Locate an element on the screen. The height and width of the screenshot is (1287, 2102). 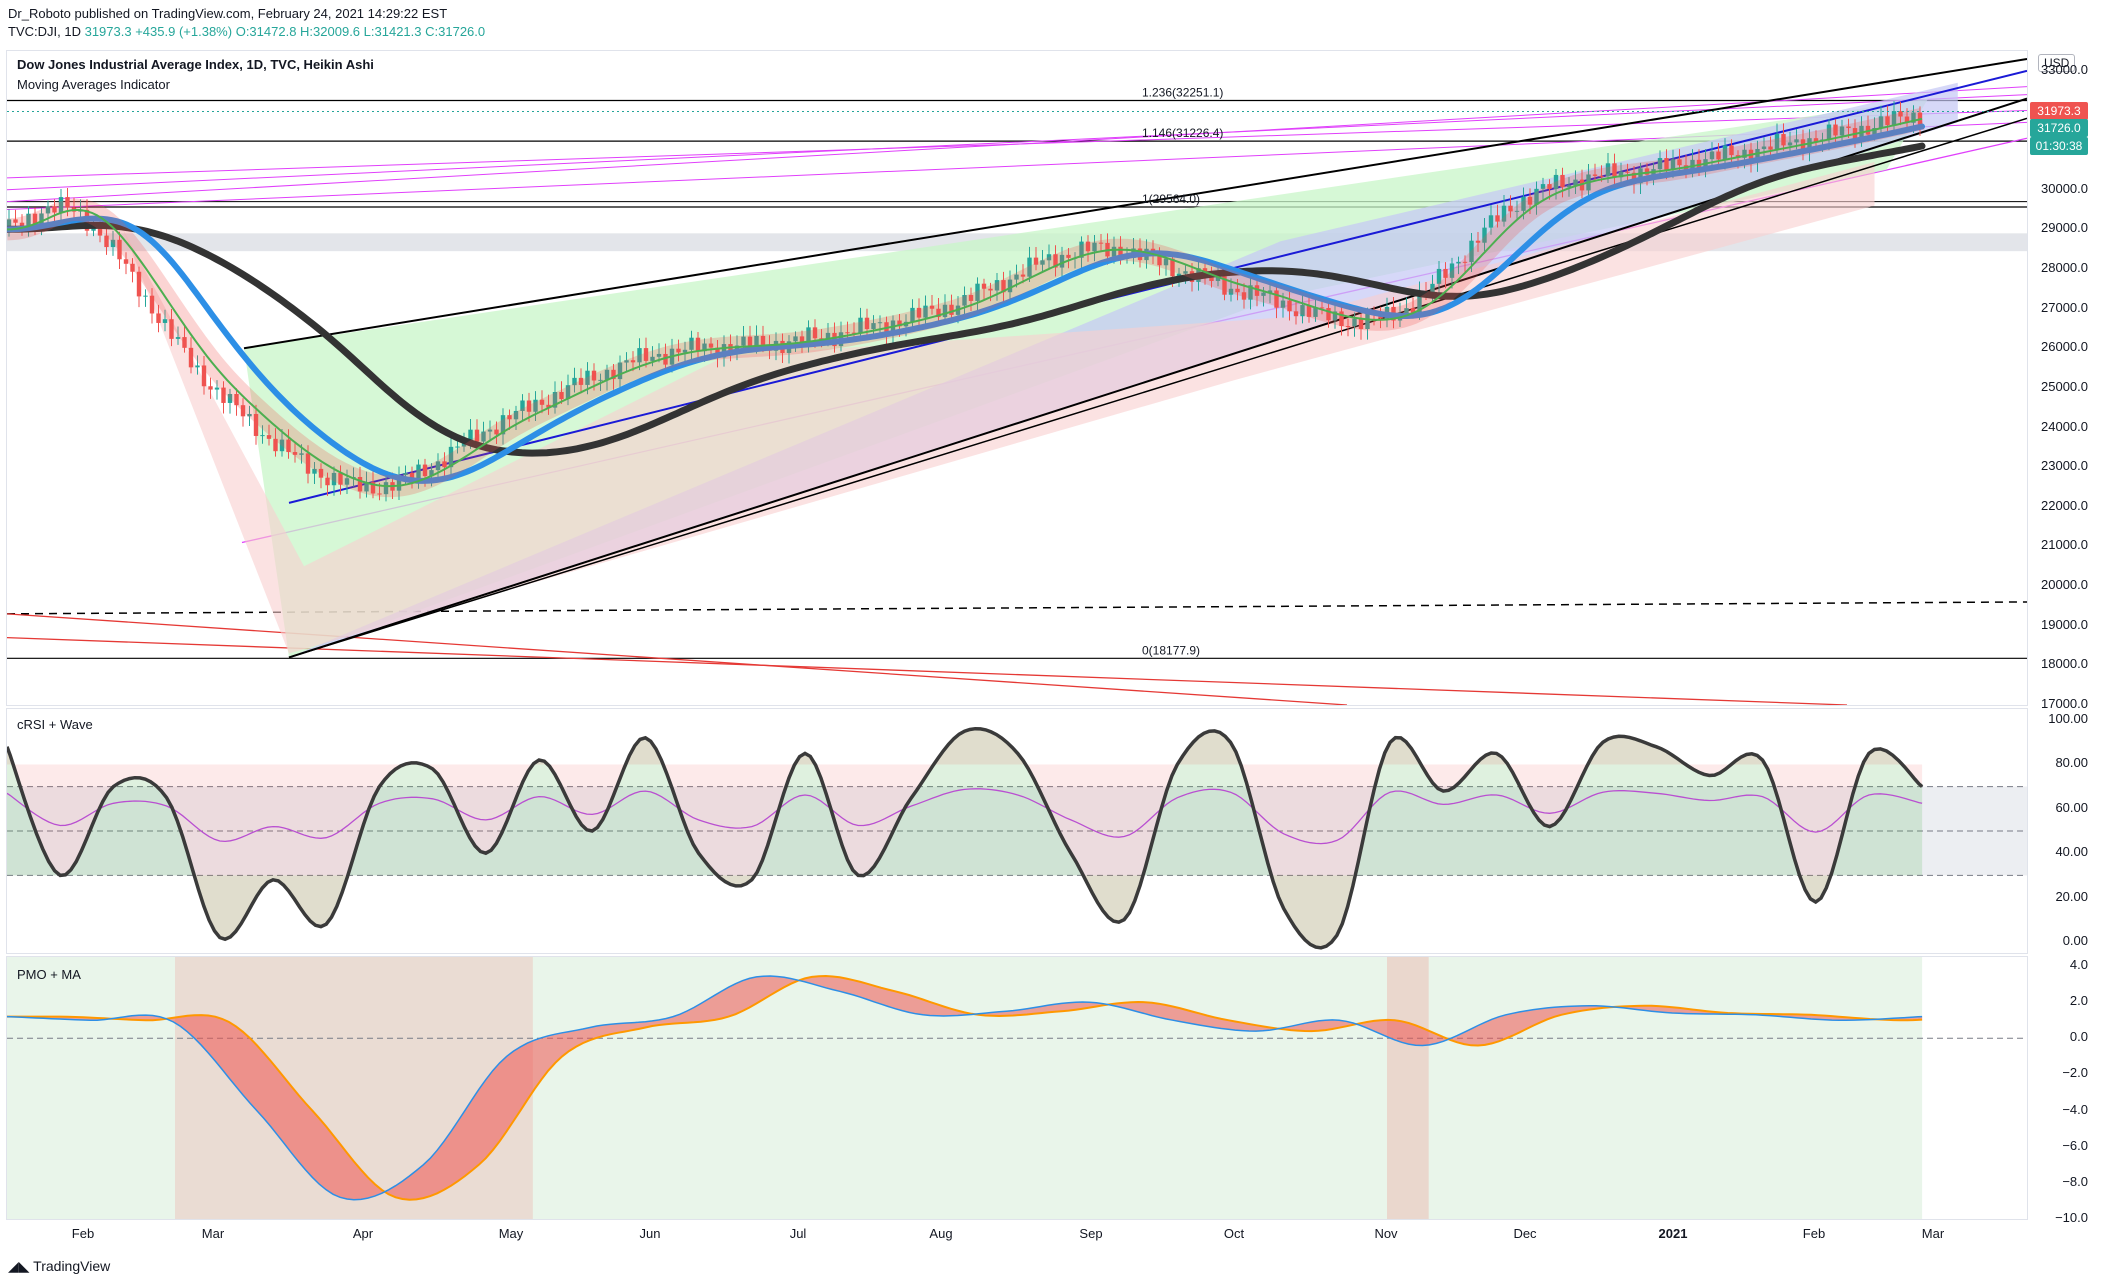
time-tick: Jun is located at coordinates (650, 1233).